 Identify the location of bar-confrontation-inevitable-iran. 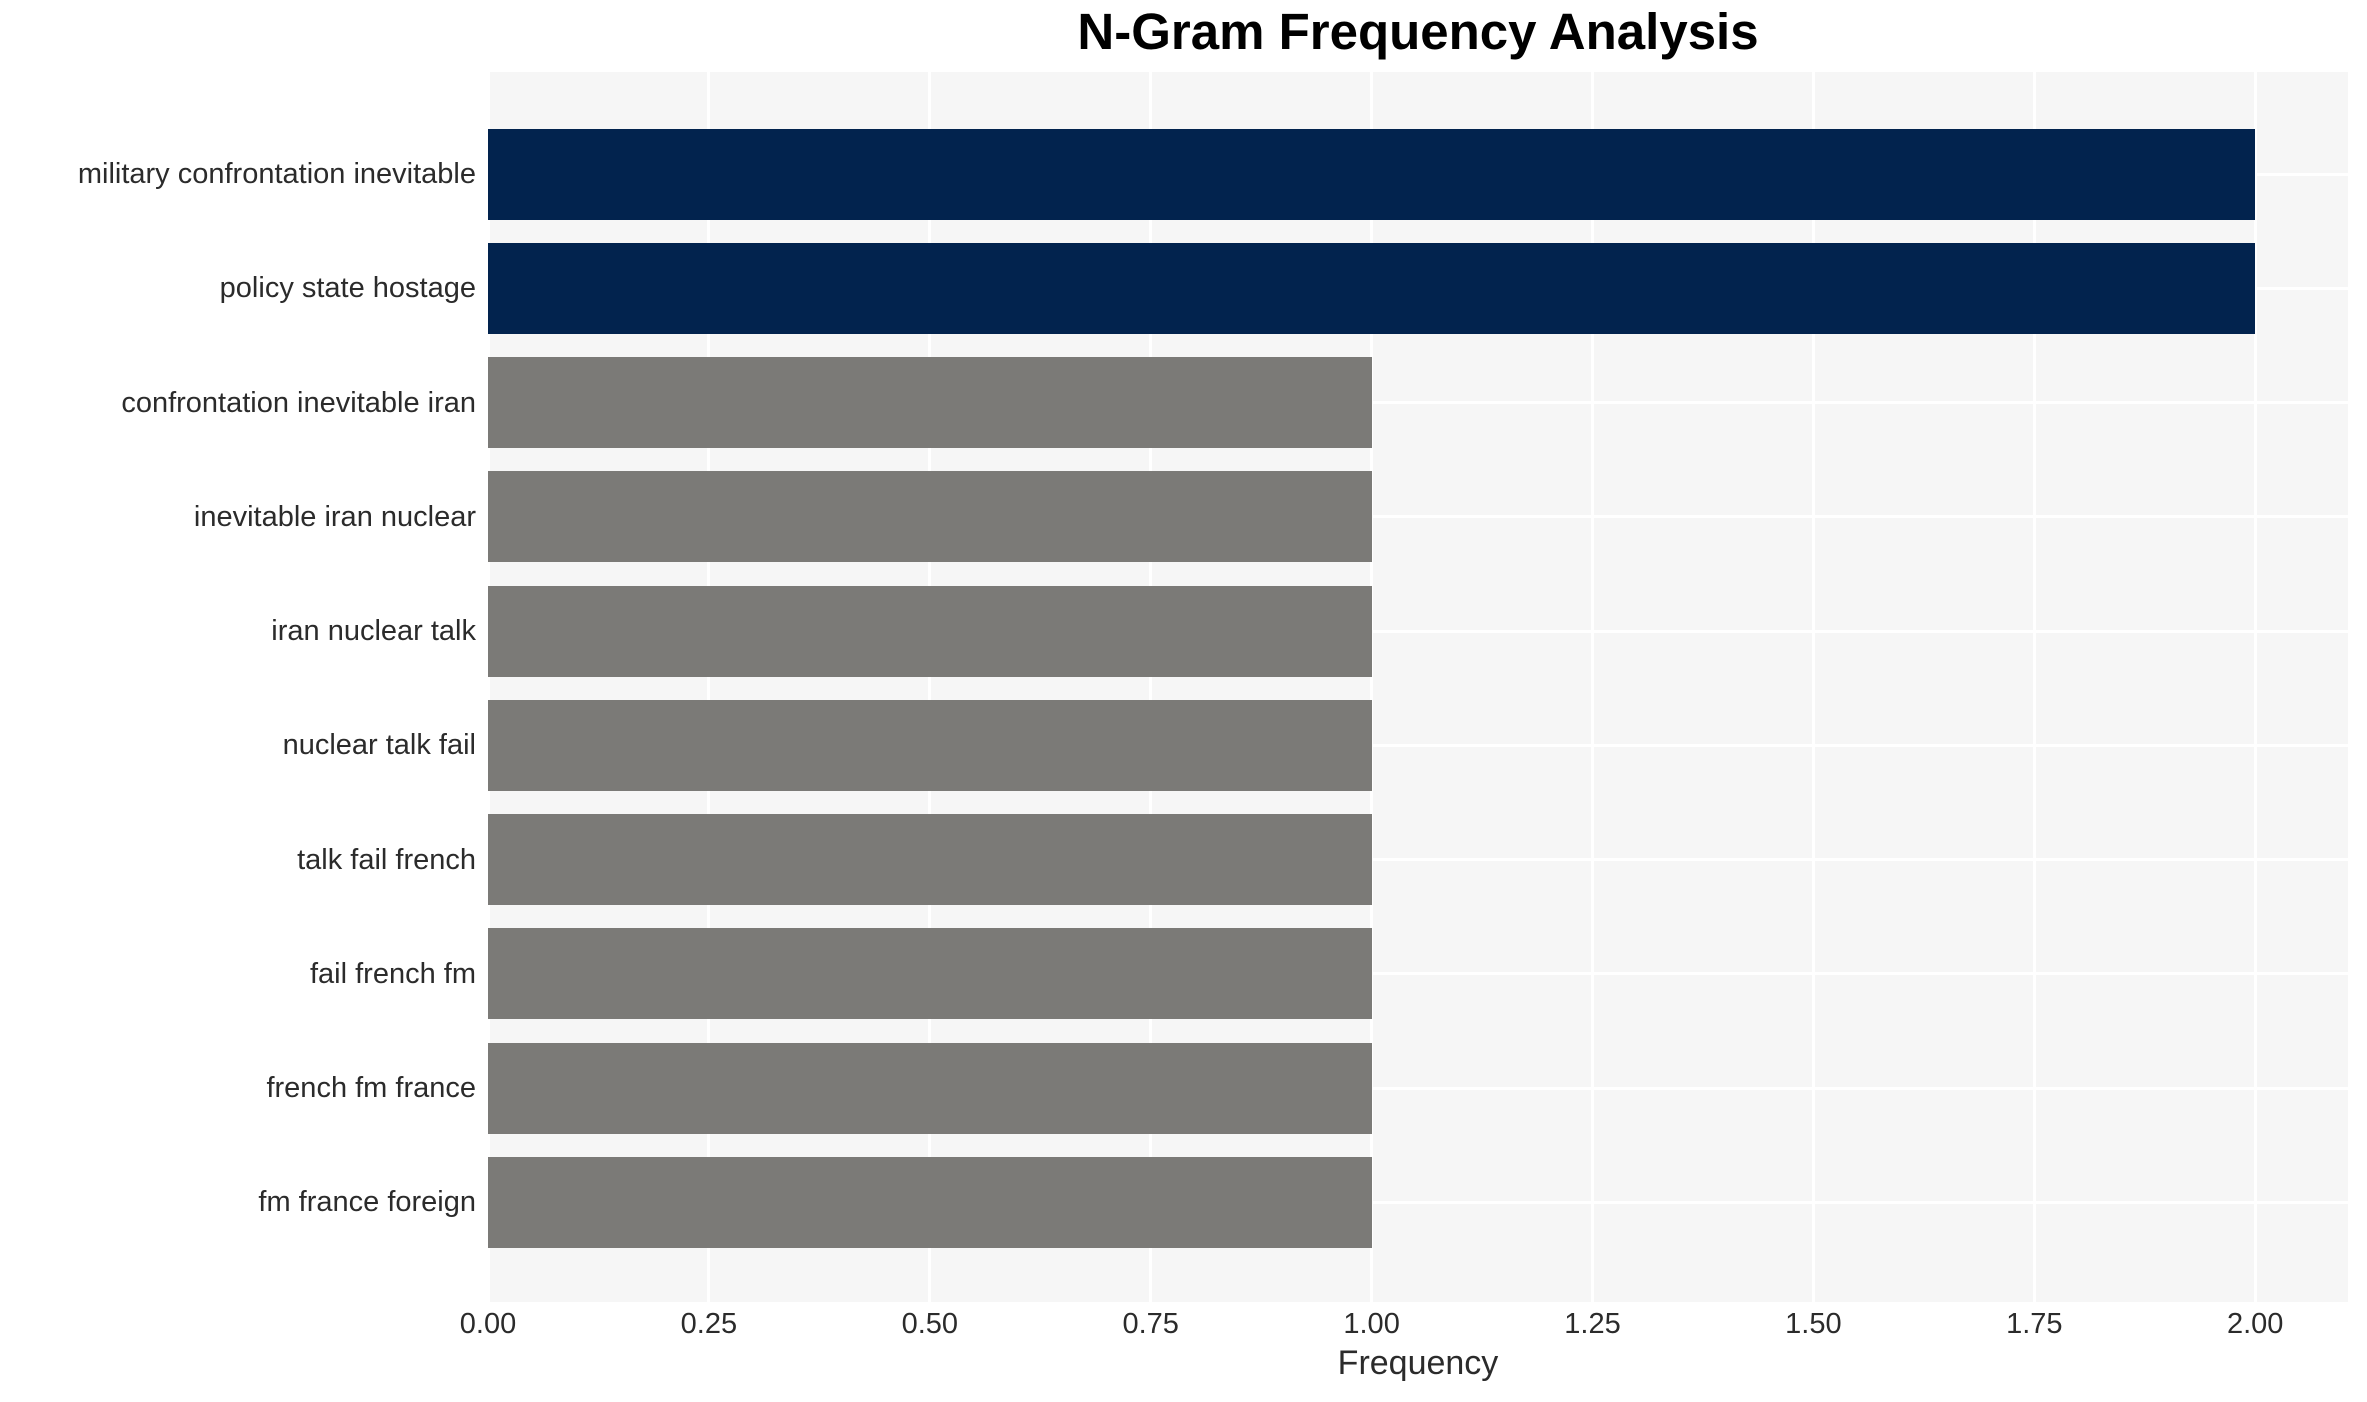
(930, 402).